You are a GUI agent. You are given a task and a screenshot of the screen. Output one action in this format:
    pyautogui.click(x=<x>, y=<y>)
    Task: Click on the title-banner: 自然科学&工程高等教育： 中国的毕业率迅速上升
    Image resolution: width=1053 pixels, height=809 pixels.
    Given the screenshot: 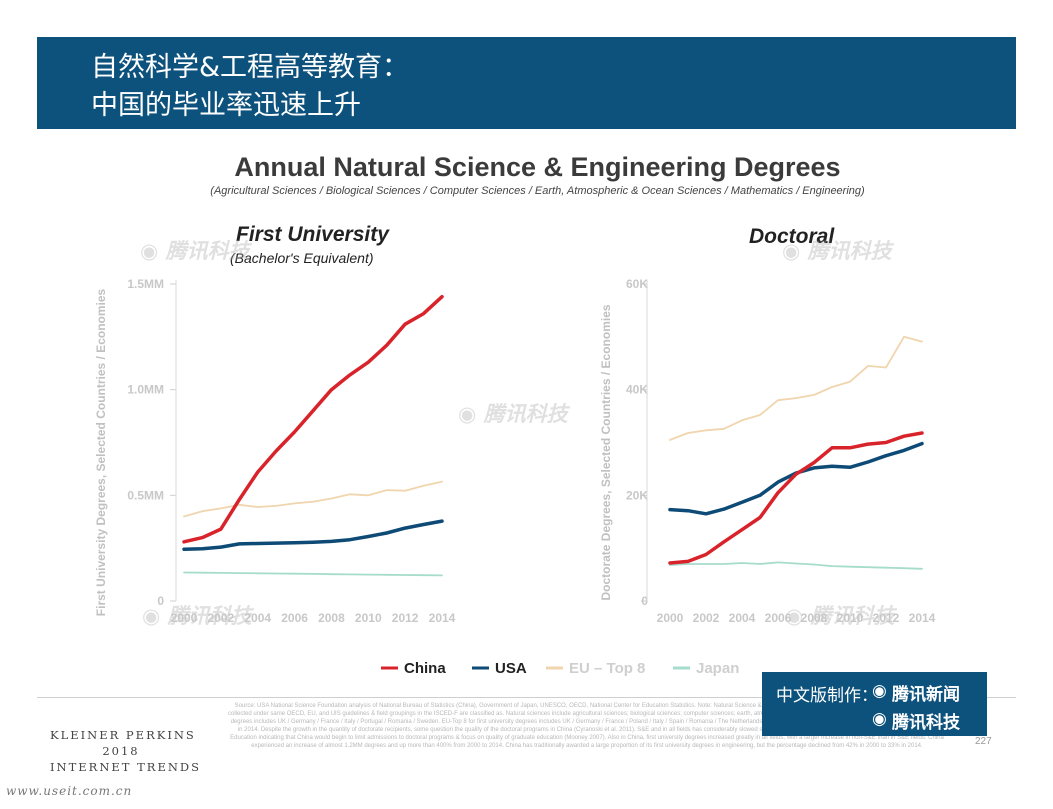 What is the action you would take?
    pyautogui.click(x=526, y=83)
    